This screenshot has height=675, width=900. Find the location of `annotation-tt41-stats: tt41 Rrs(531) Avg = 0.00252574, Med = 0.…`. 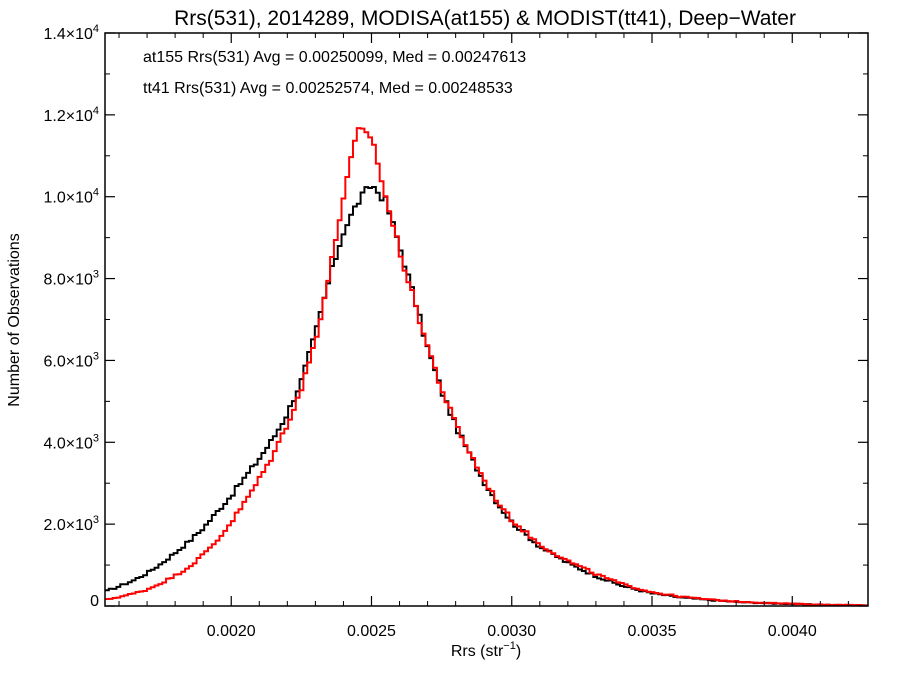

annotation-tt41-stats: tt41 Rrs(531) Avg = 0.00252574, Med = 0.… is located at coordinates (328, 88).